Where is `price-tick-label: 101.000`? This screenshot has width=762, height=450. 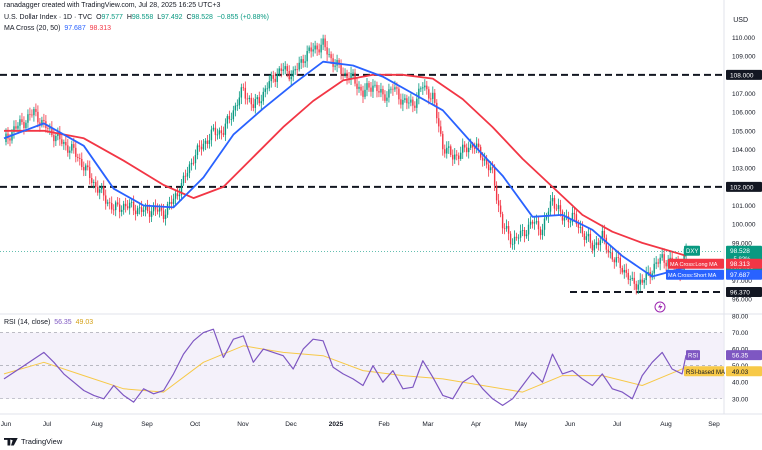
price-tick-label: 101.000 is located at coordinates (744, 206).